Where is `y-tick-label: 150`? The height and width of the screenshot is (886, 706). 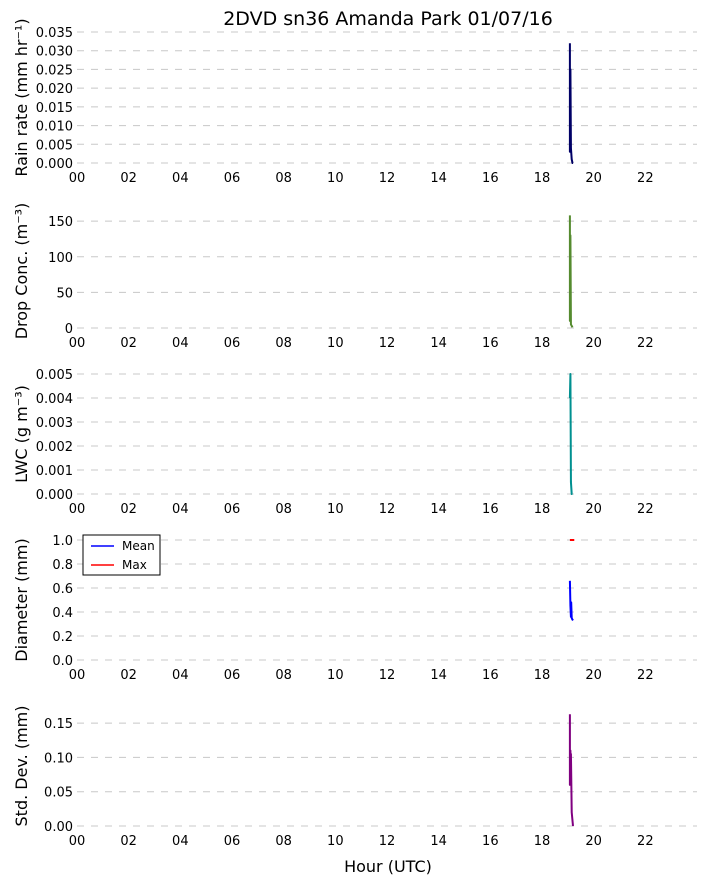
y-tick-label: 150 is located at coordinates (60, 222).